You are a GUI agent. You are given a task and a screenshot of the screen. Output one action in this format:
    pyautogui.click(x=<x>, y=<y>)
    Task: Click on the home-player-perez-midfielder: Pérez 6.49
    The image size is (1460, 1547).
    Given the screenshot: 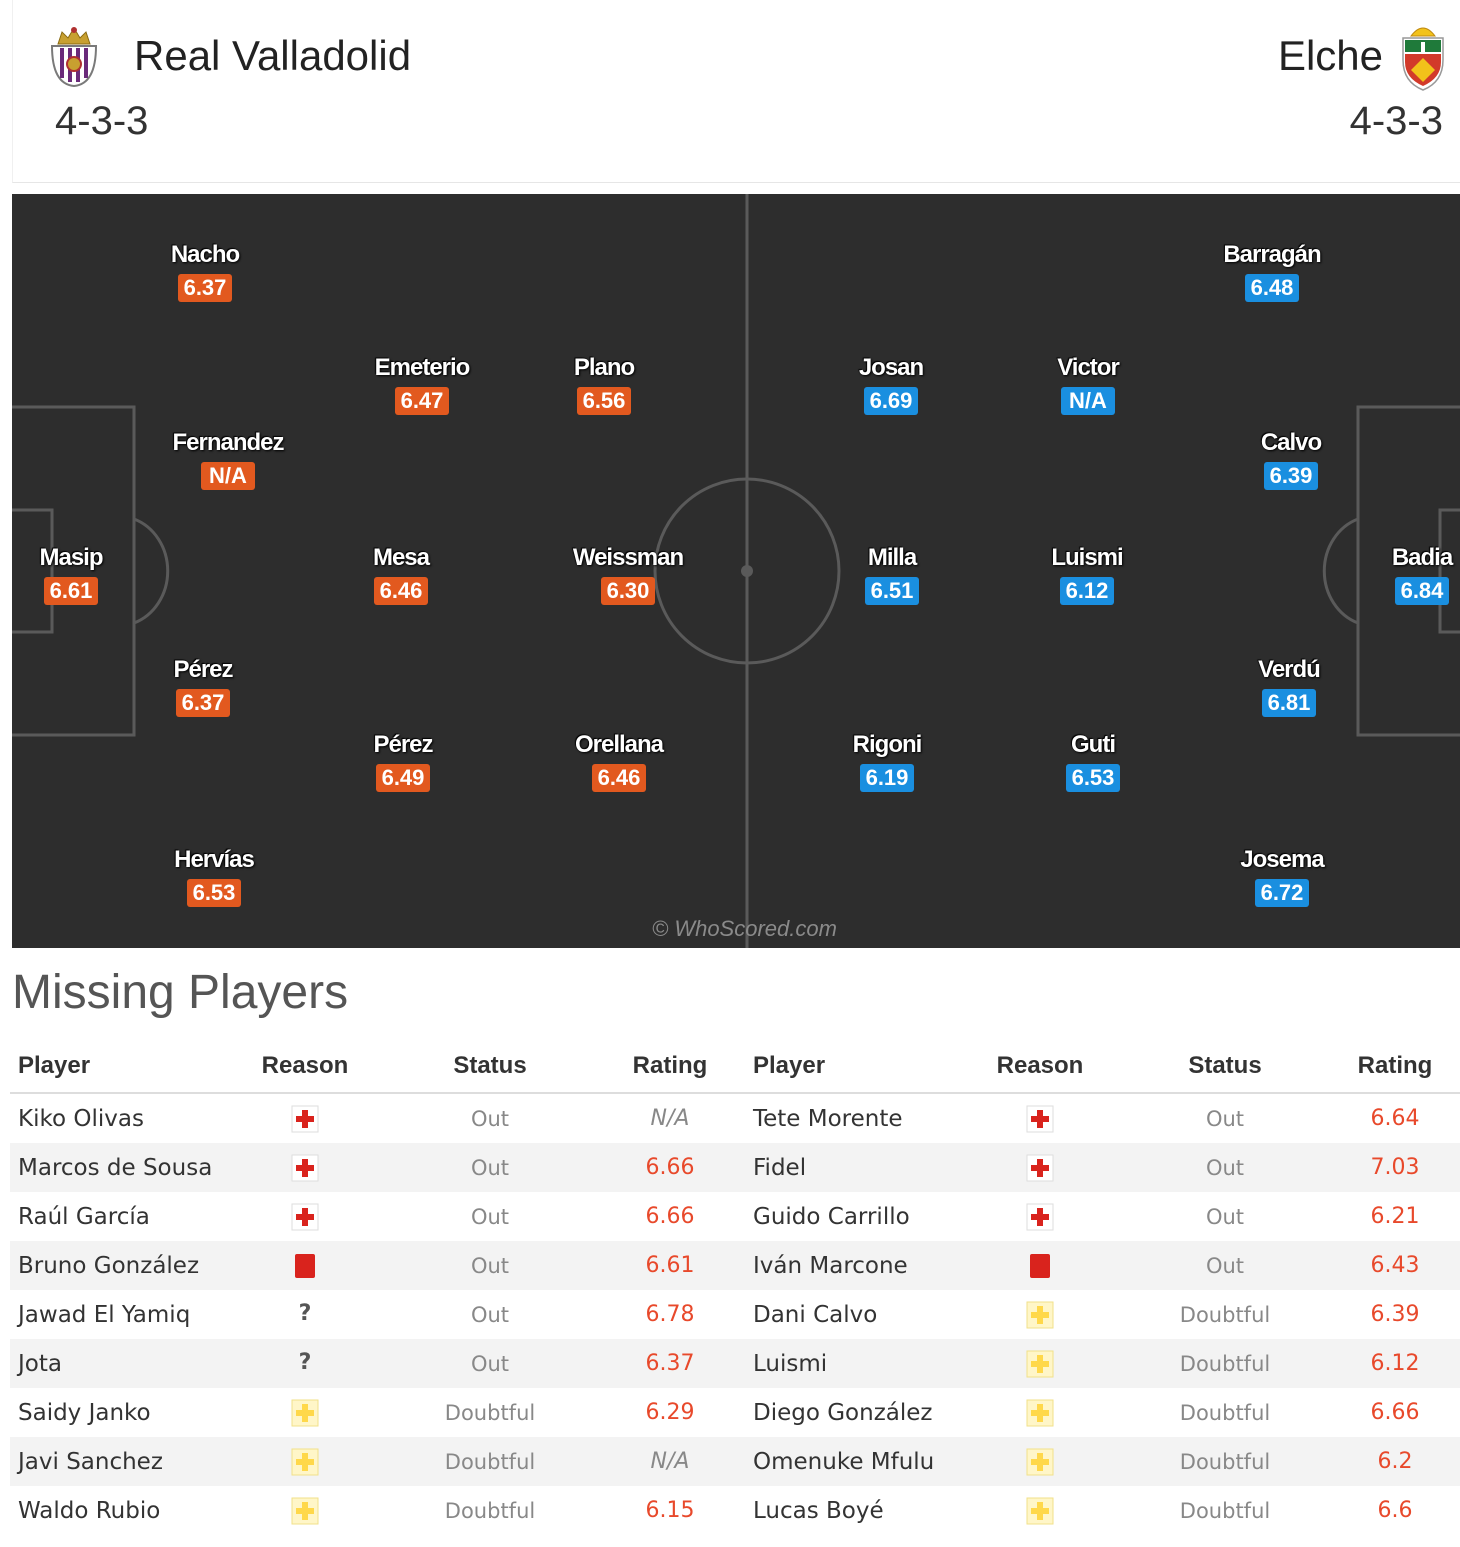 What is the action you would take?
    pyautogui.click(x=403, y=761)
    